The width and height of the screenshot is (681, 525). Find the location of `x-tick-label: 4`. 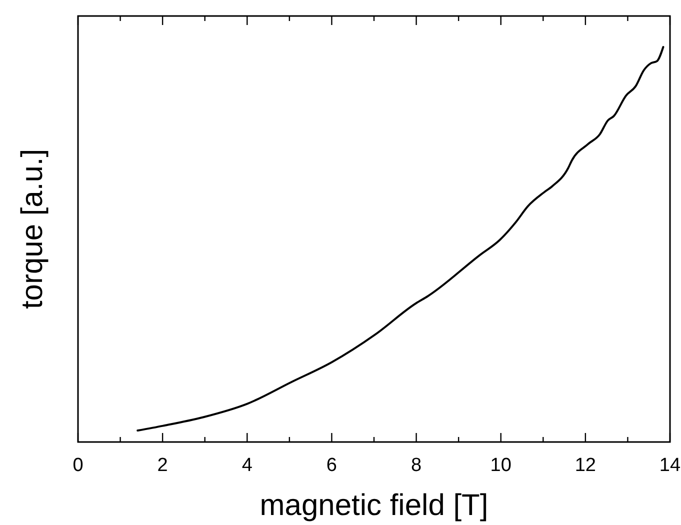

x-tick-label: 4 is located at coordinates (247, 465).